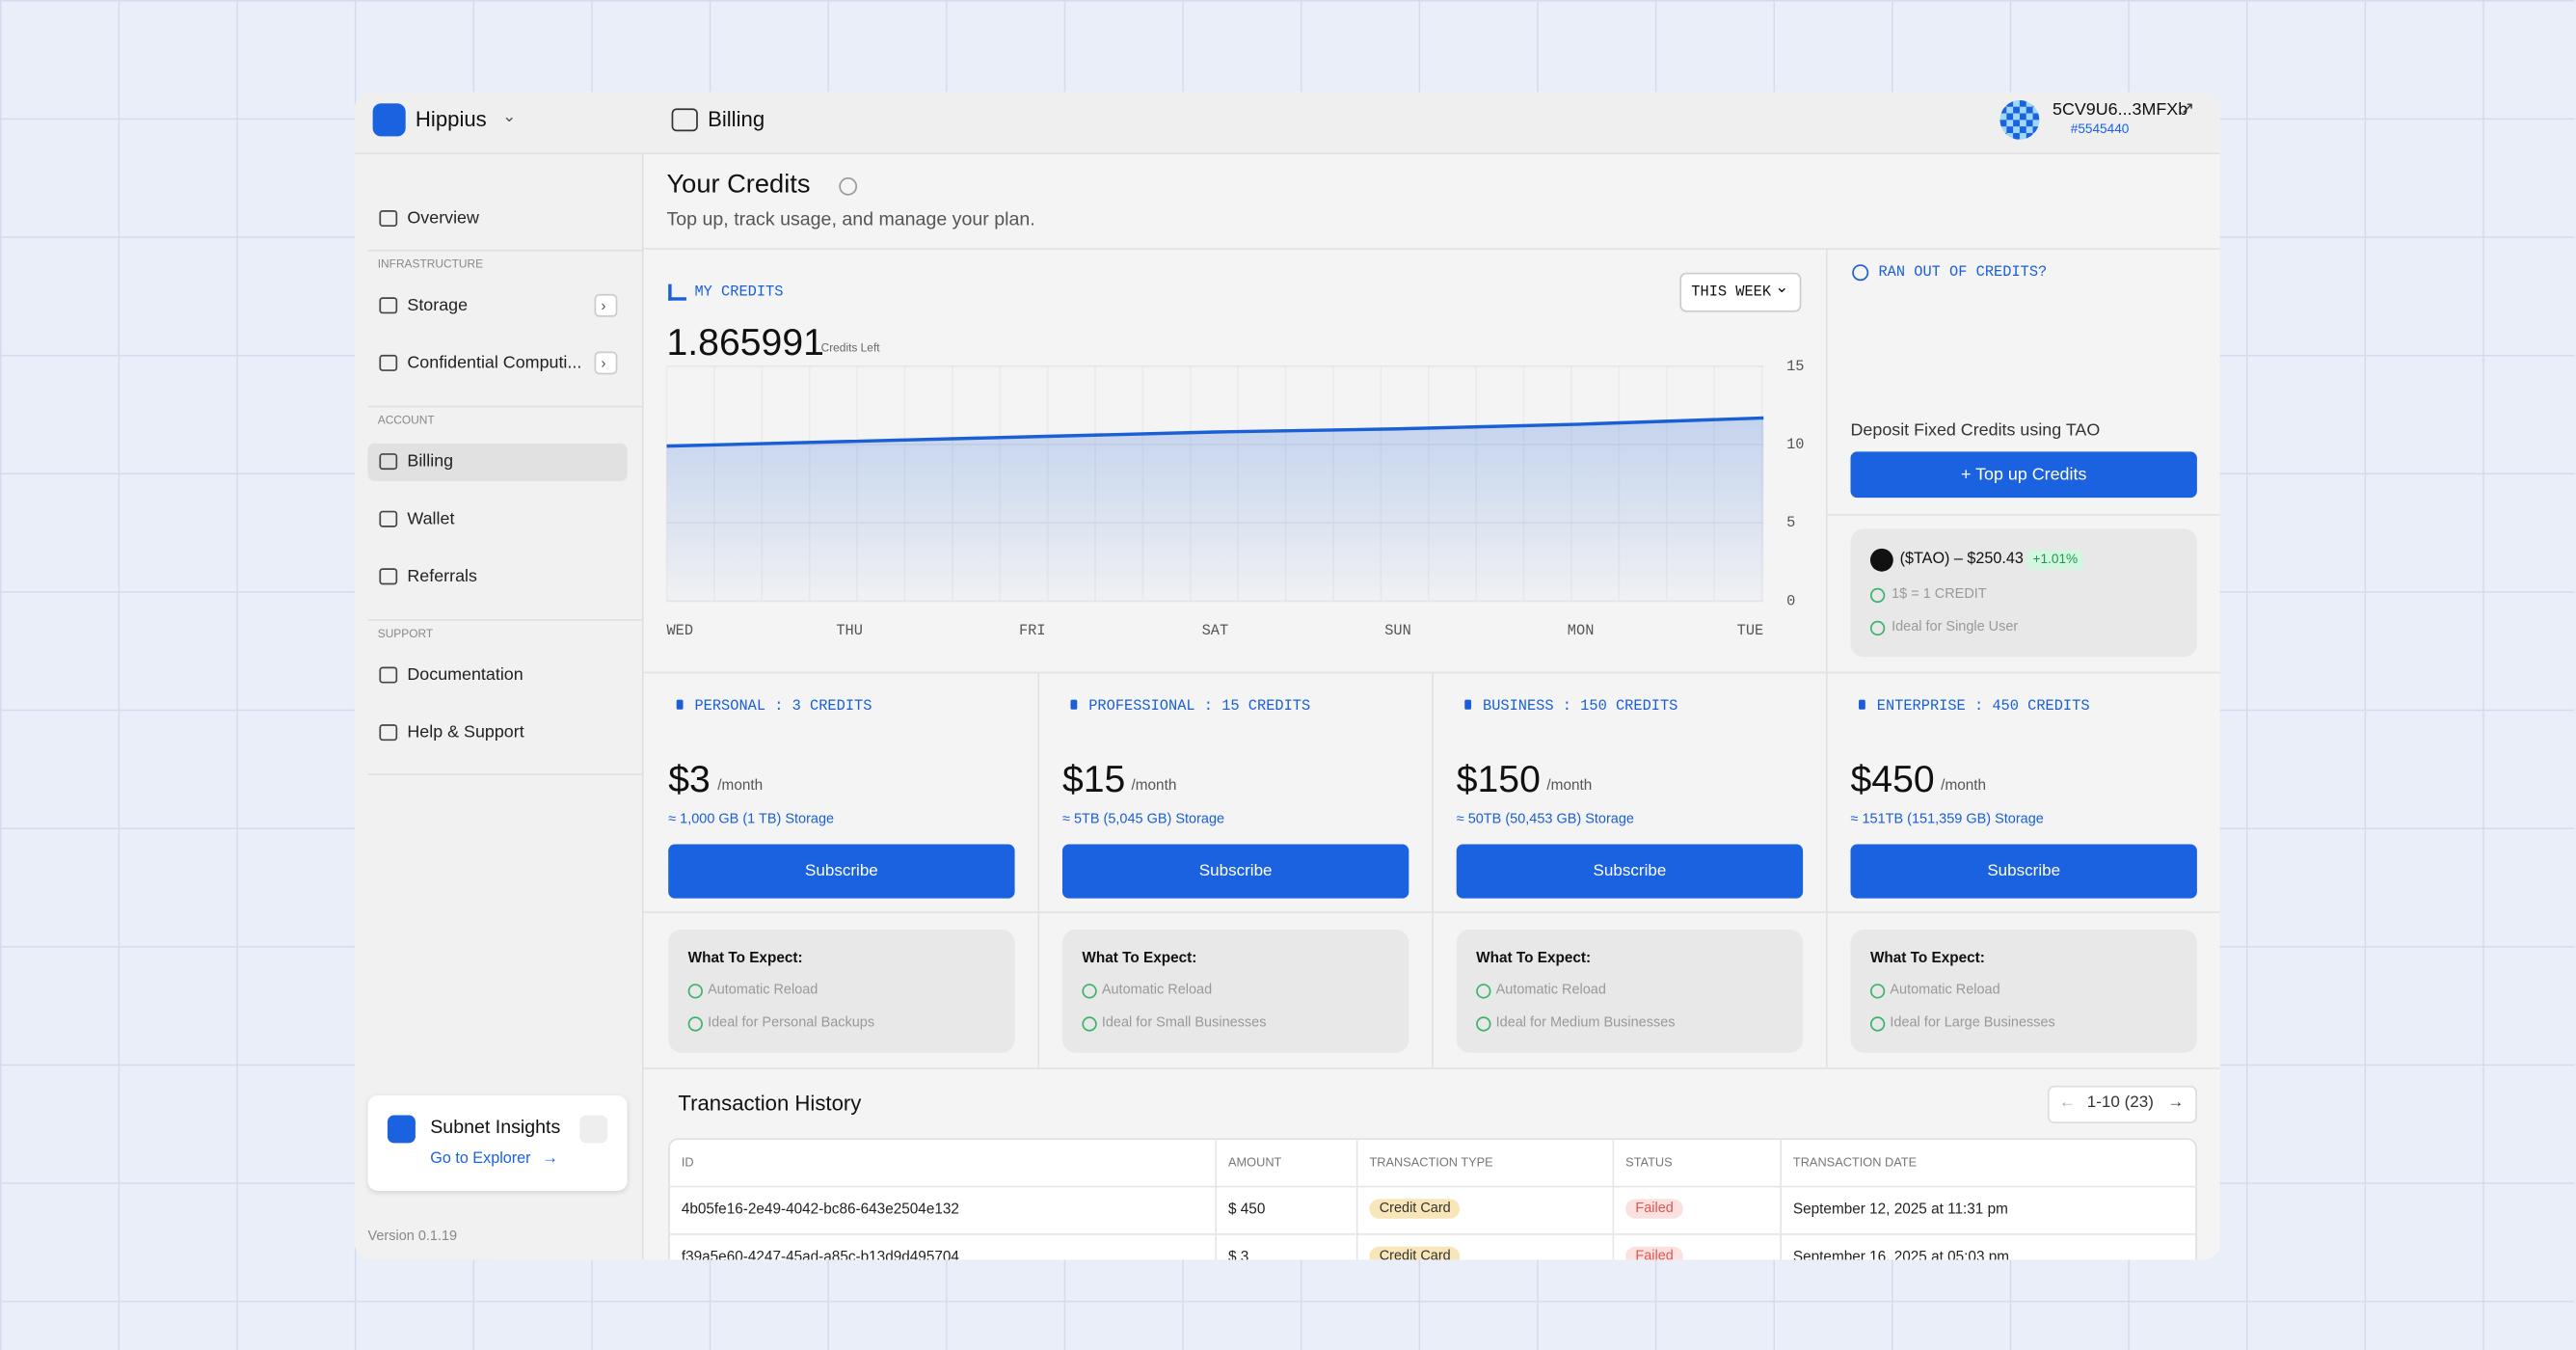 This screenshot has height=1350, width=2576. Describe the element at coordinates (413, 1235) in the screenshot. I see `version: Version 0.1.19` at that location.